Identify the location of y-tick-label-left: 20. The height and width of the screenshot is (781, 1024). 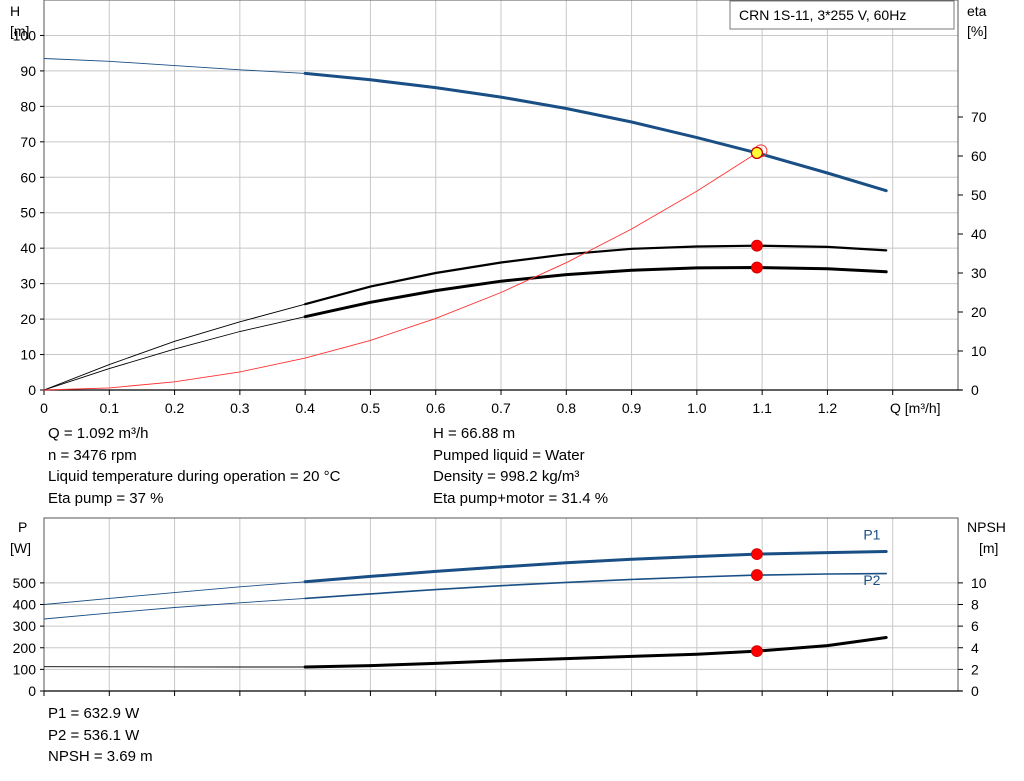
(28, 319).